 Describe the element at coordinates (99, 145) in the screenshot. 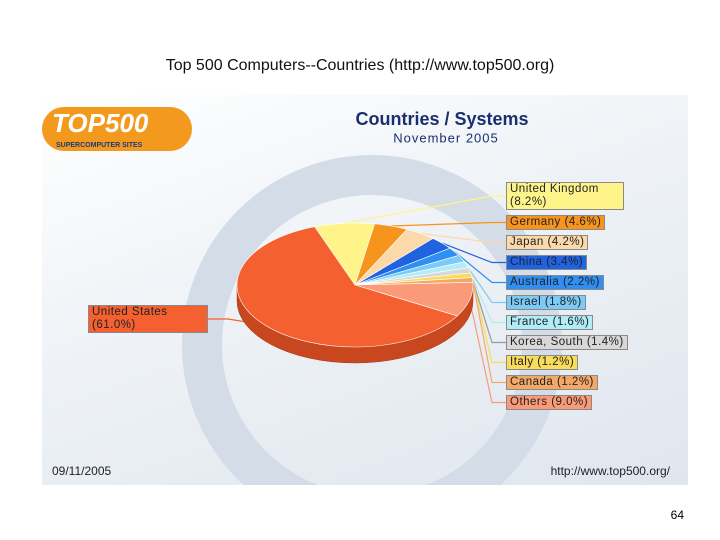

I see `logo-tagline: SUPERCOMPUTER SITES` at that location.